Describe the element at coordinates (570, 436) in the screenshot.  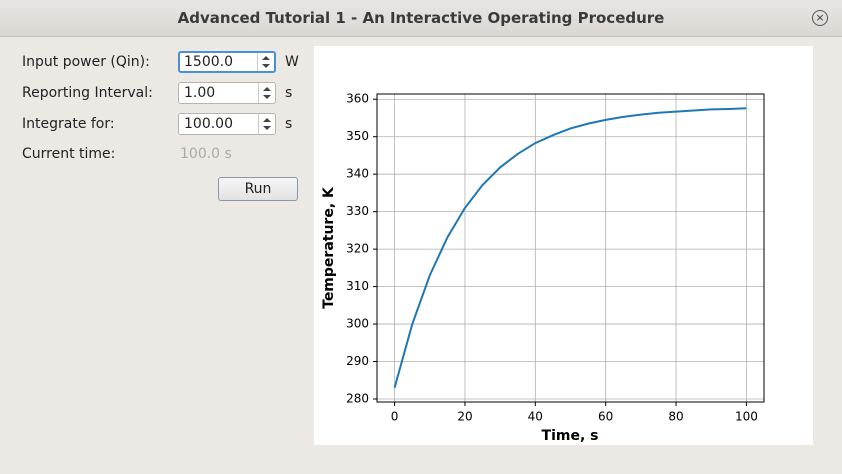
I see `x-axis-label: Time, s` at that location.